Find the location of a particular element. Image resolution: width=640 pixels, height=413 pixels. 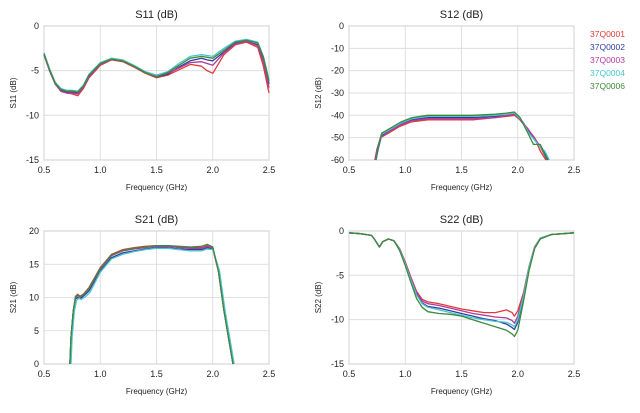

y-tick-label: 20 is located at coordinates (34, 231).